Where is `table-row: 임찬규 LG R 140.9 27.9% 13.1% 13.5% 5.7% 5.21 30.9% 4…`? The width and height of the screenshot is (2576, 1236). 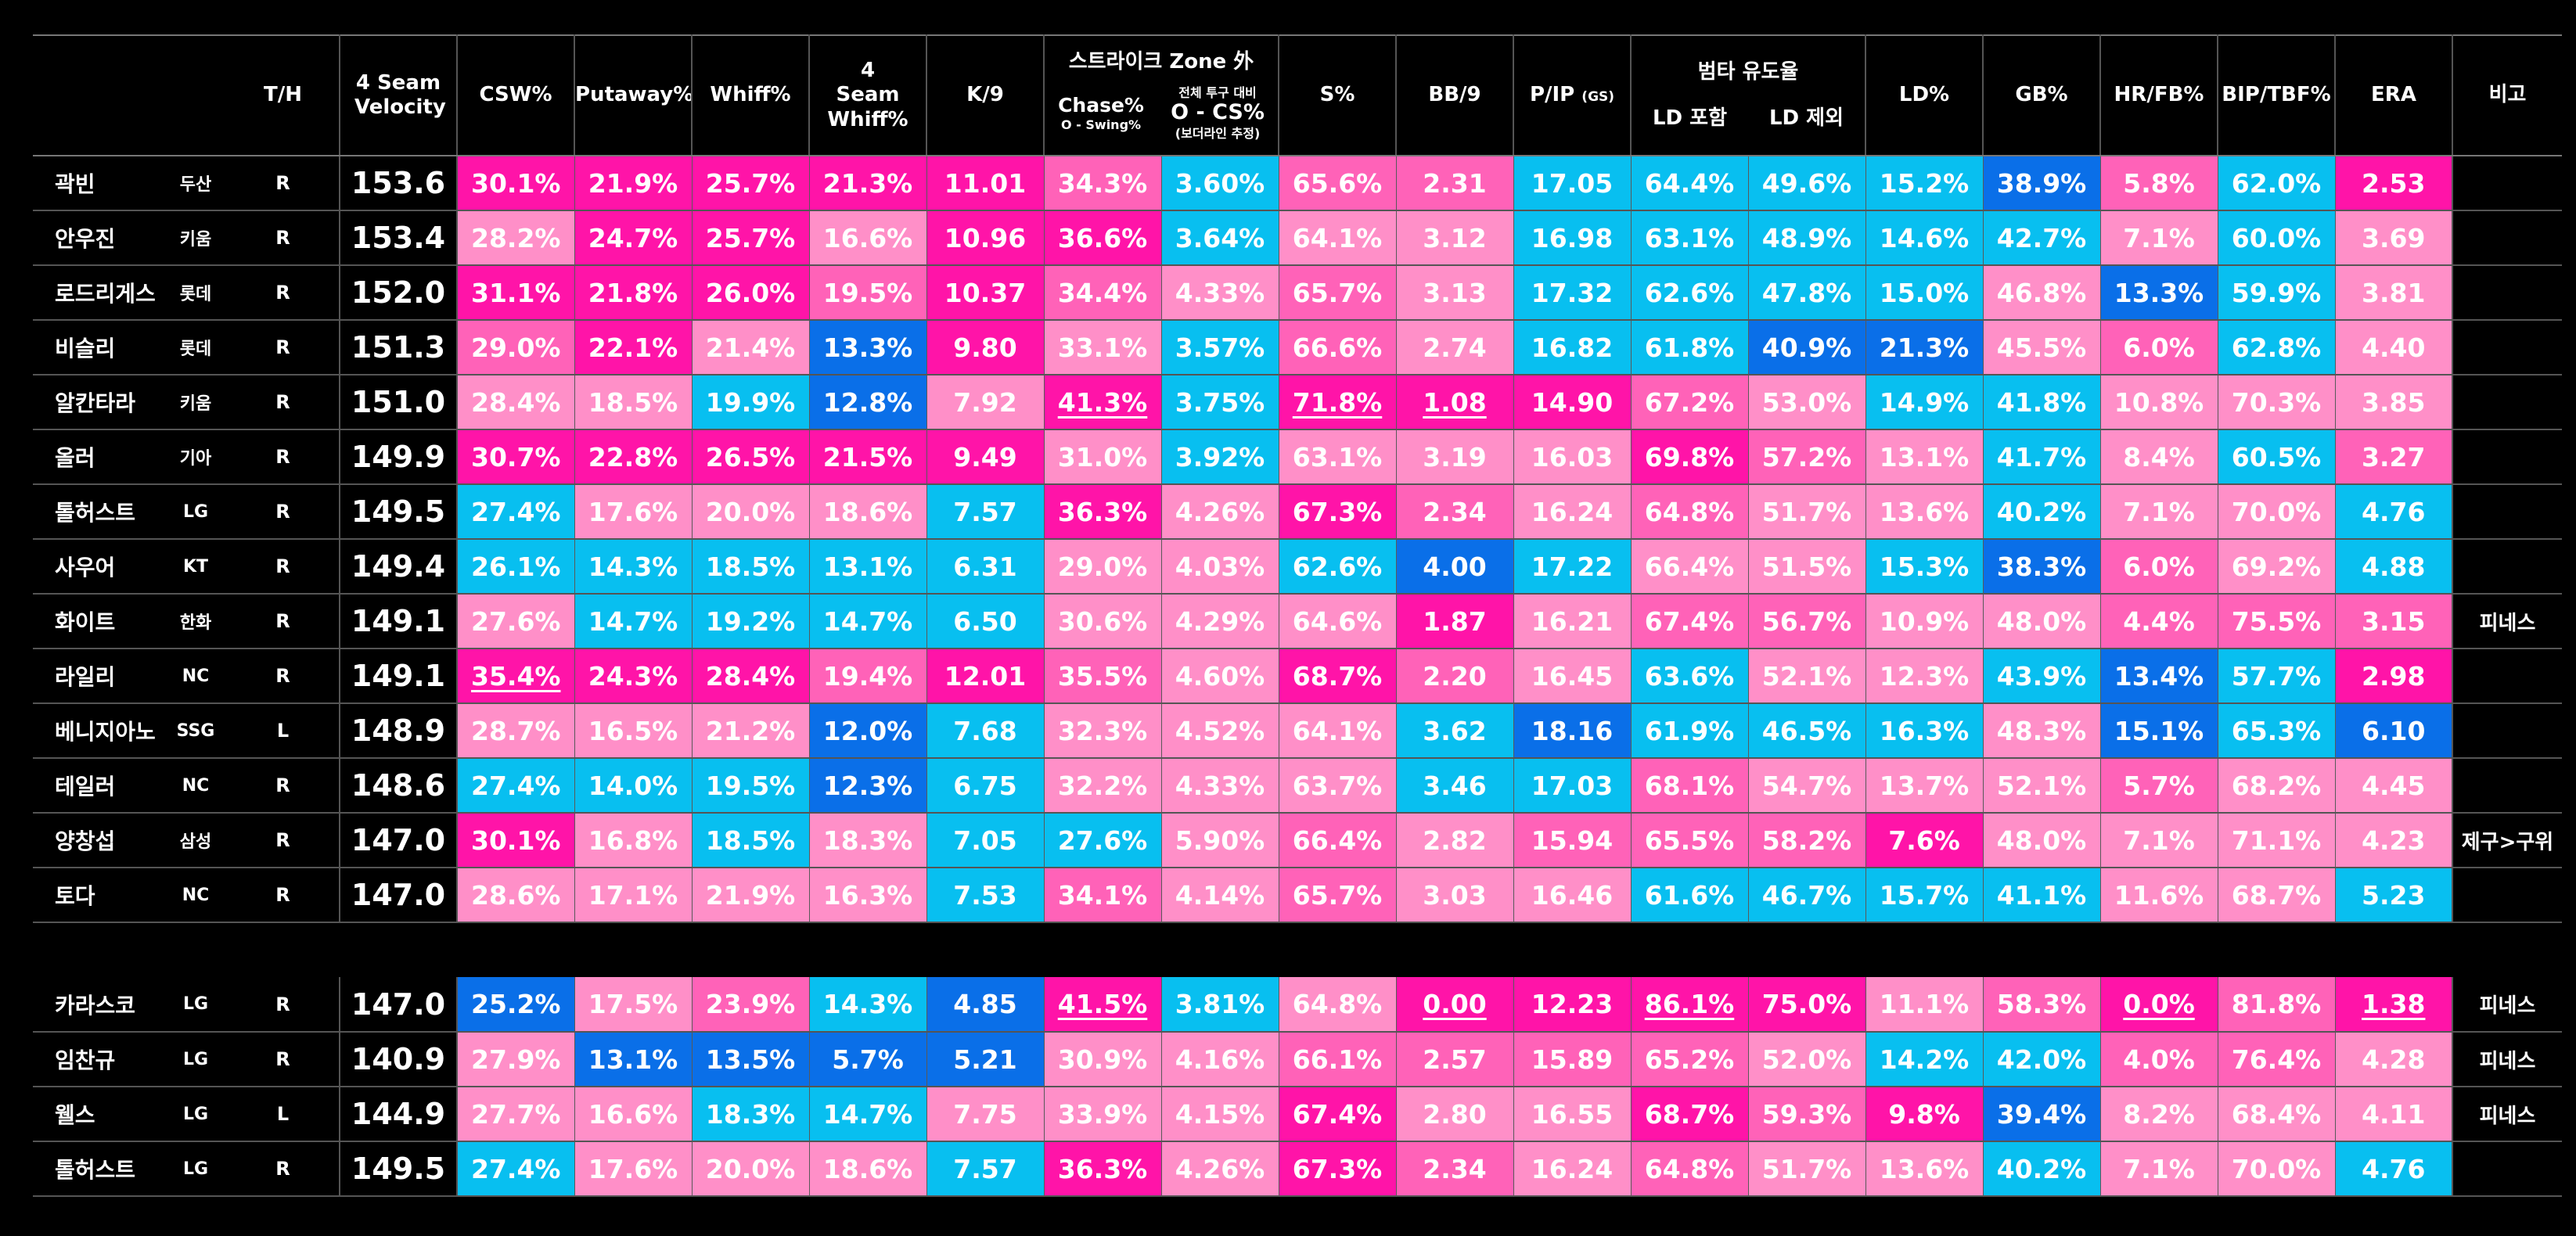 table-row: 임찬규 LG R 140.9 27.9% 13.1% 13.5% 5.7% 5.21 30.9% 4… is located at coordinates (1297, 1059).